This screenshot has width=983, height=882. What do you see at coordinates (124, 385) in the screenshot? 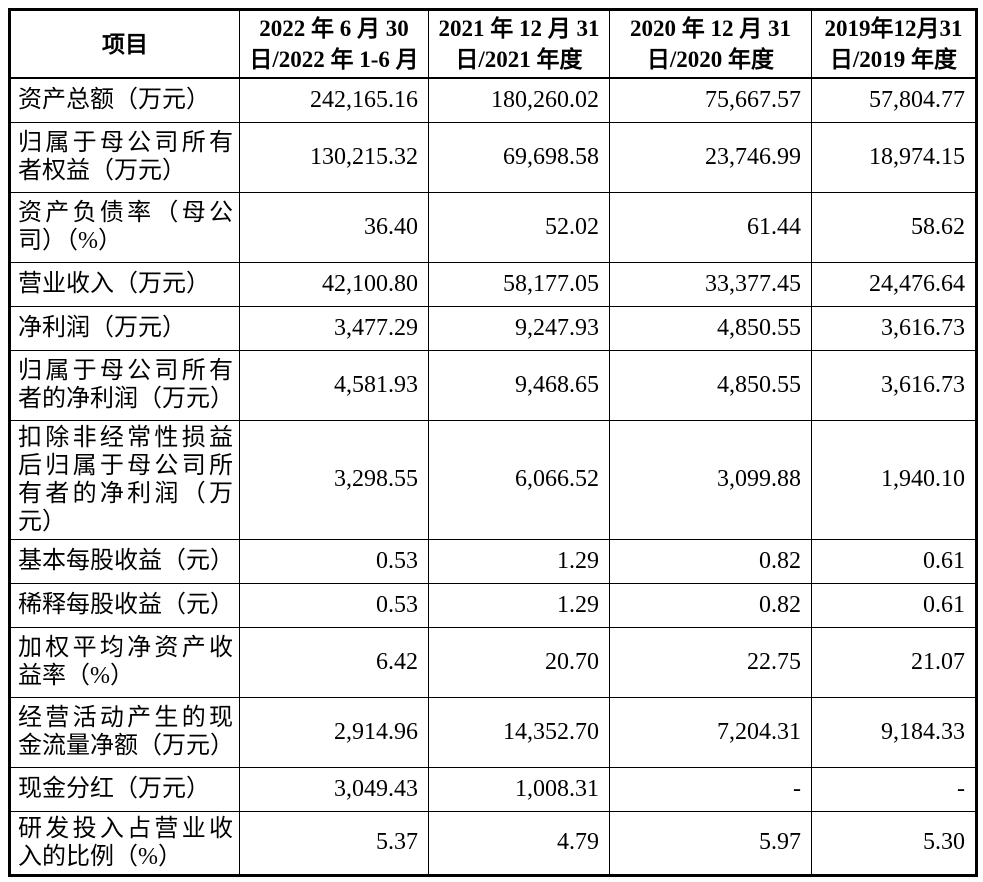
I see `row-label: 归属于母公司所有者的净利润（万元）` at bounding box center [124, 385].